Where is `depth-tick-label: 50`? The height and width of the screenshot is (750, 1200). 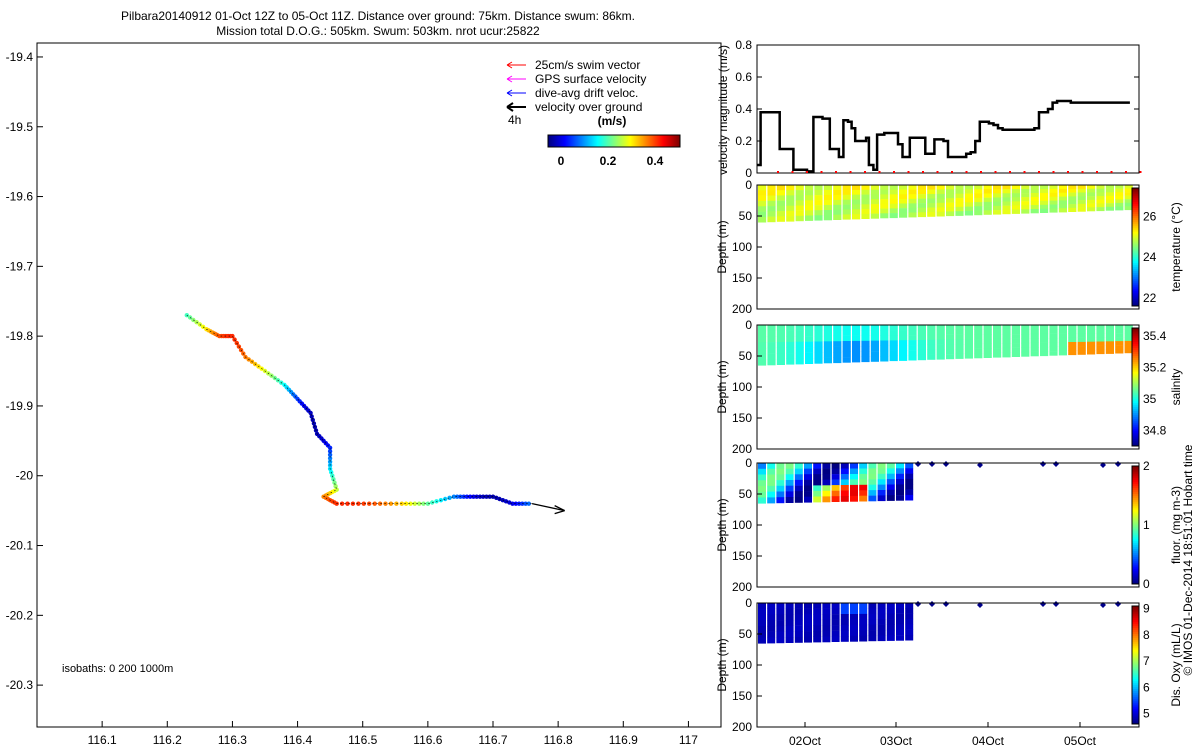
depth-tick-label: 50 is located at coordinates (746, 356).